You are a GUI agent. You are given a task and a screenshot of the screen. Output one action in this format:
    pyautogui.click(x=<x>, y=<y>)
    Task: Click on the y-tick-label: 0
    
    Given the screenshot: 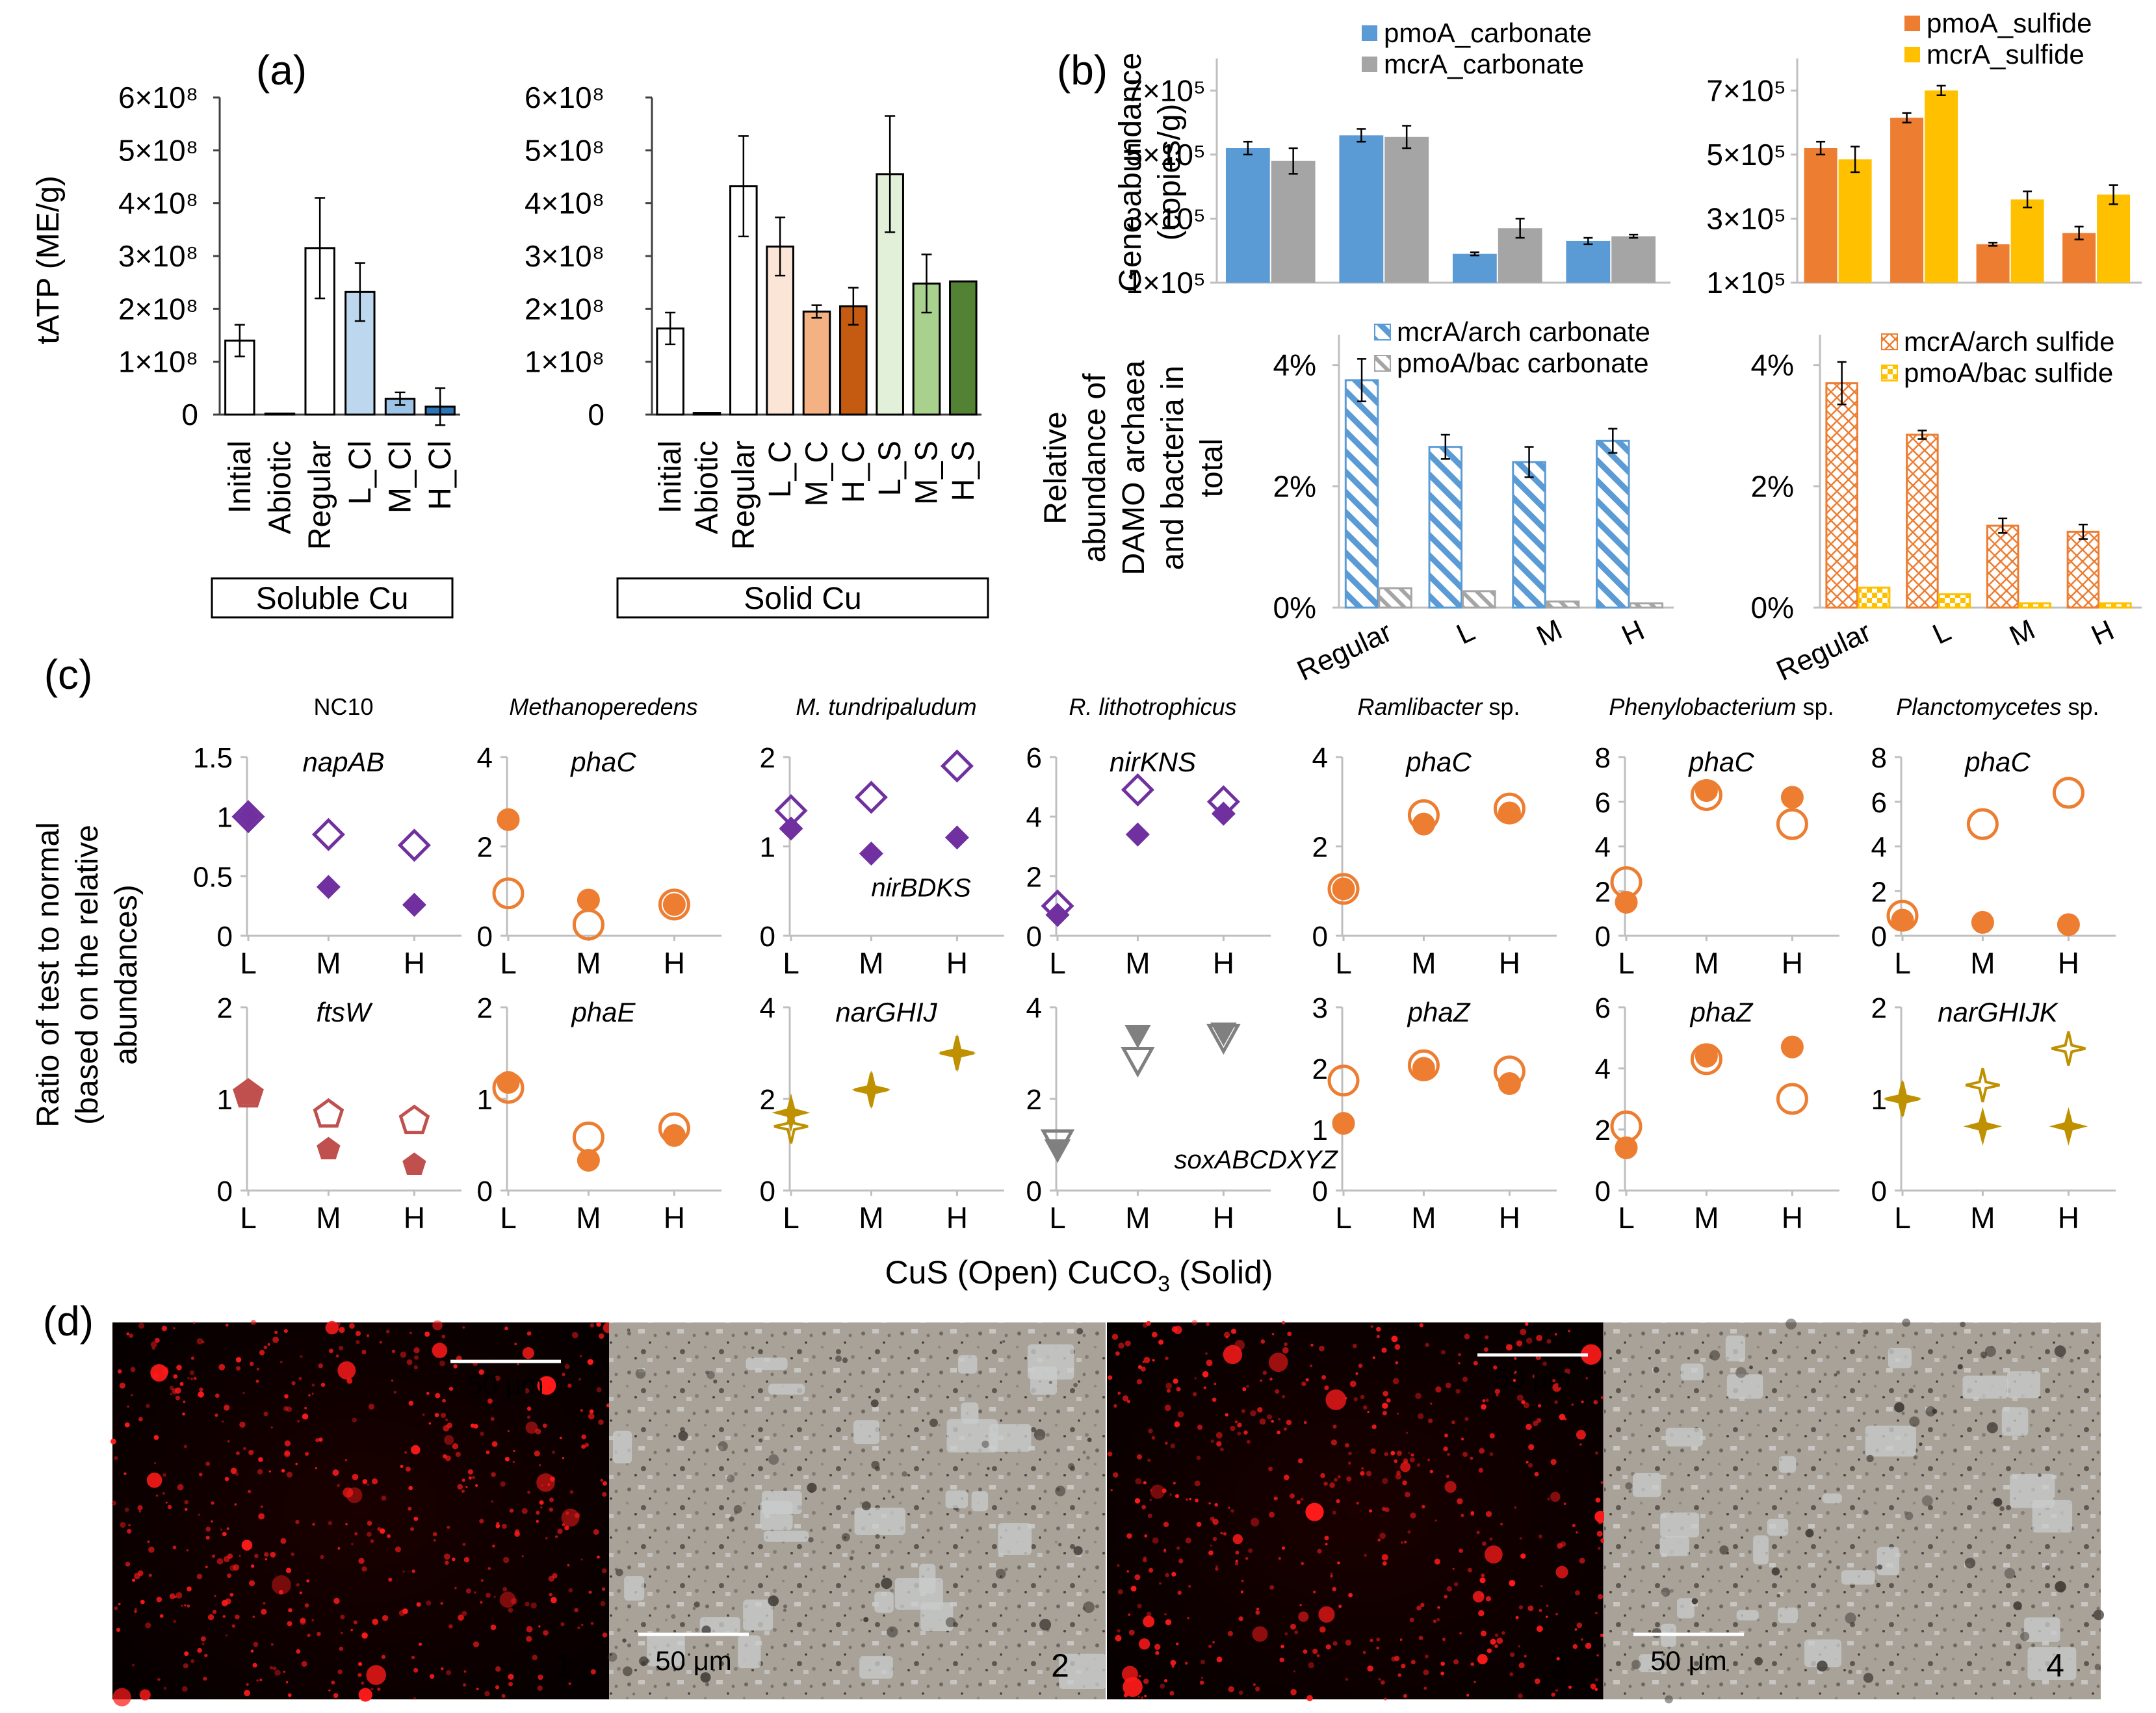 What is the action you would take?
    pyautogui.click(x=1034, y=1191)
    